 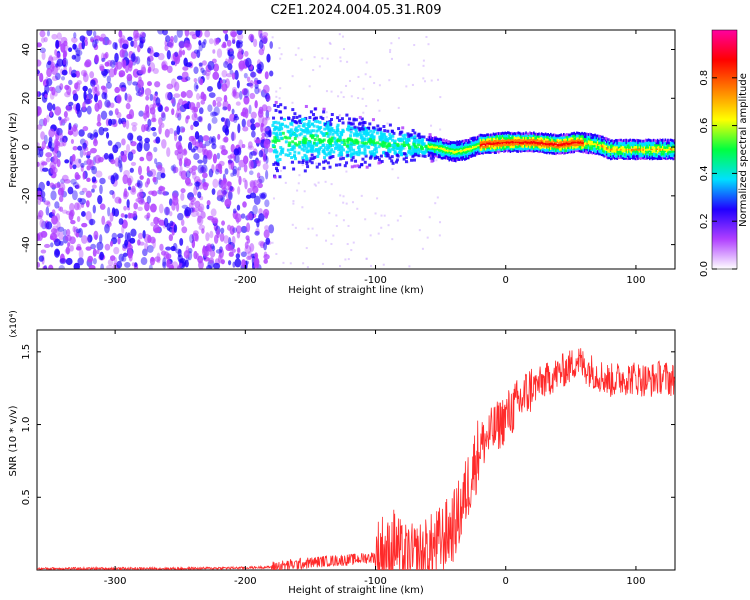 I want to click on spectrogram-x-label: Height of straight line (km), so click(x=356, y=290).